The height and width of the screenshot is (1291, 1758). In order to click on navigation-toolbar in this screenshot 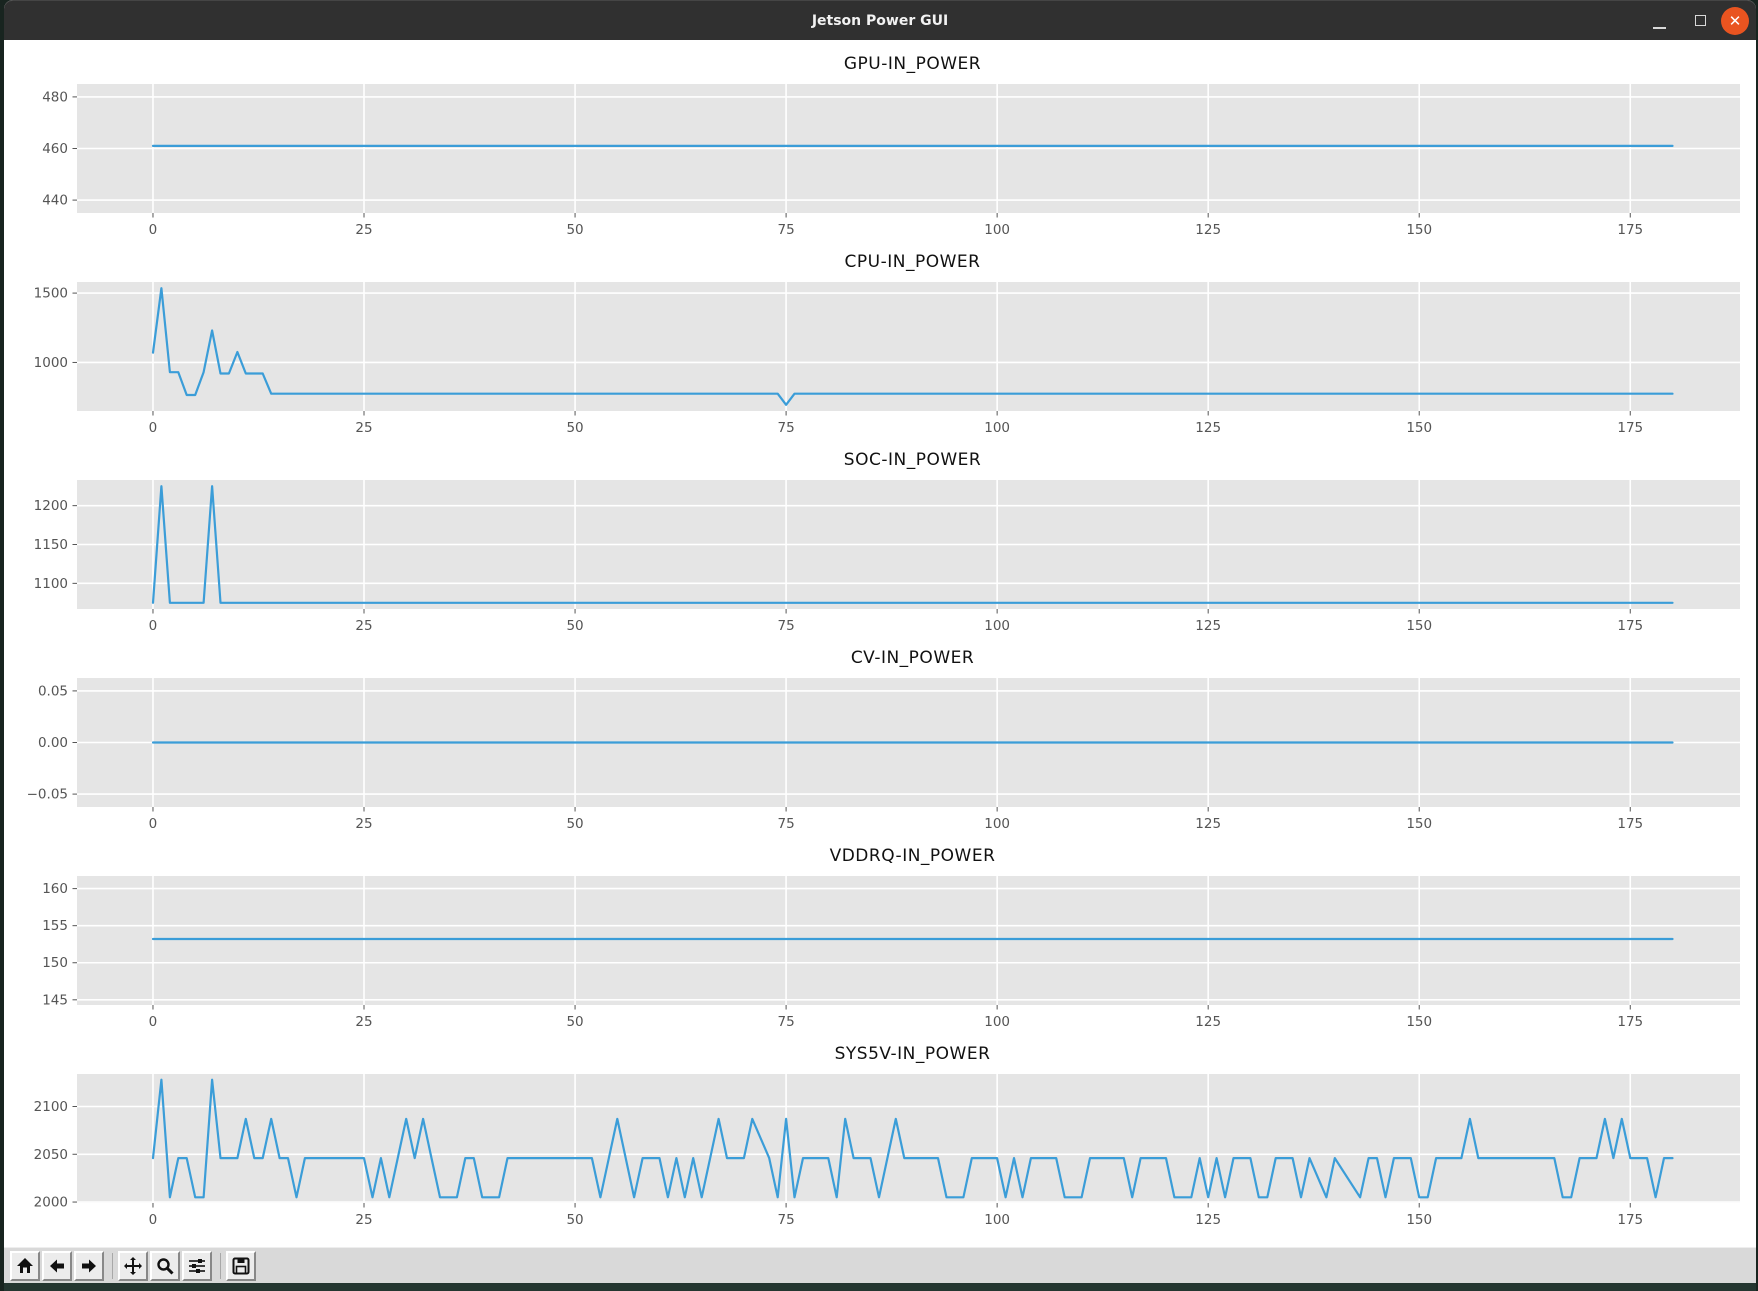, I will do `click(880, 1265)`.